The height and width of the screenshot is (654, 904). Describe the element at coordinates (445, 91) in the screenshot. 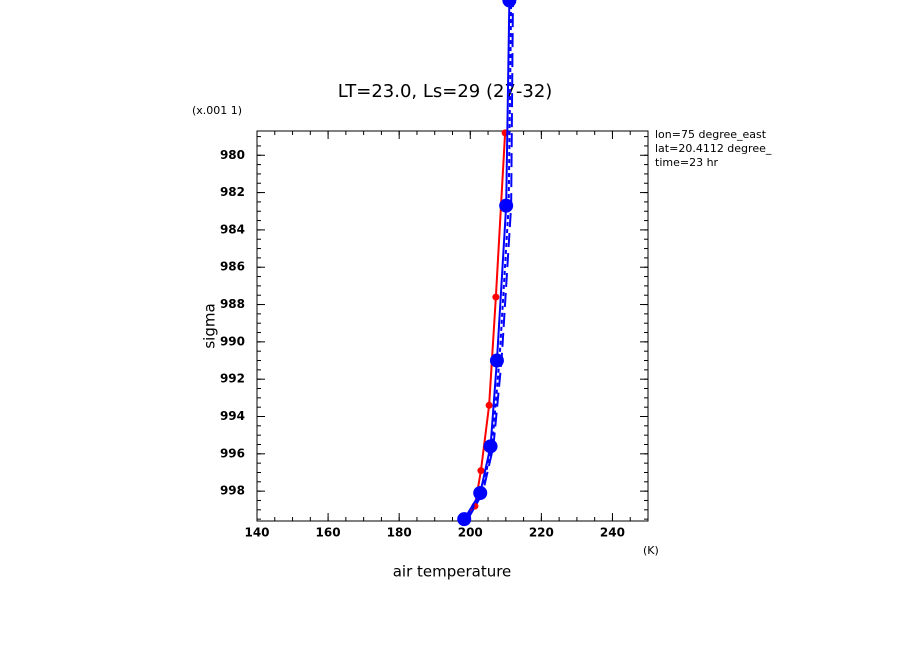

I see `chart-title: LT=23.0, Ls=29 (27-32)` at that location.